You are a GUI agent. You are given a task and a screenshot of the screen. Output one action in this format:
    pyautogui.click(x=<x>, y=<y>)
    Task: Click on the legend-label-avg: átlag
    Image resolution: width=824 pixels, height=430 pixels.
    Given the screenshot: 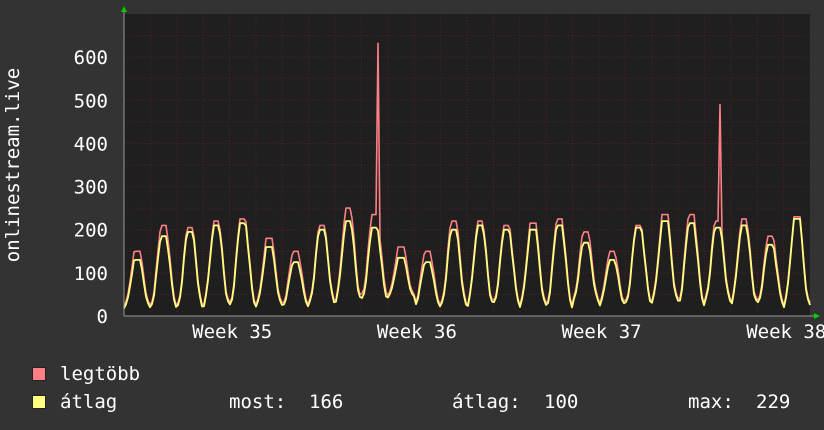 What is the action you would take?
    pyautogui.click(x=89, y=402)
    